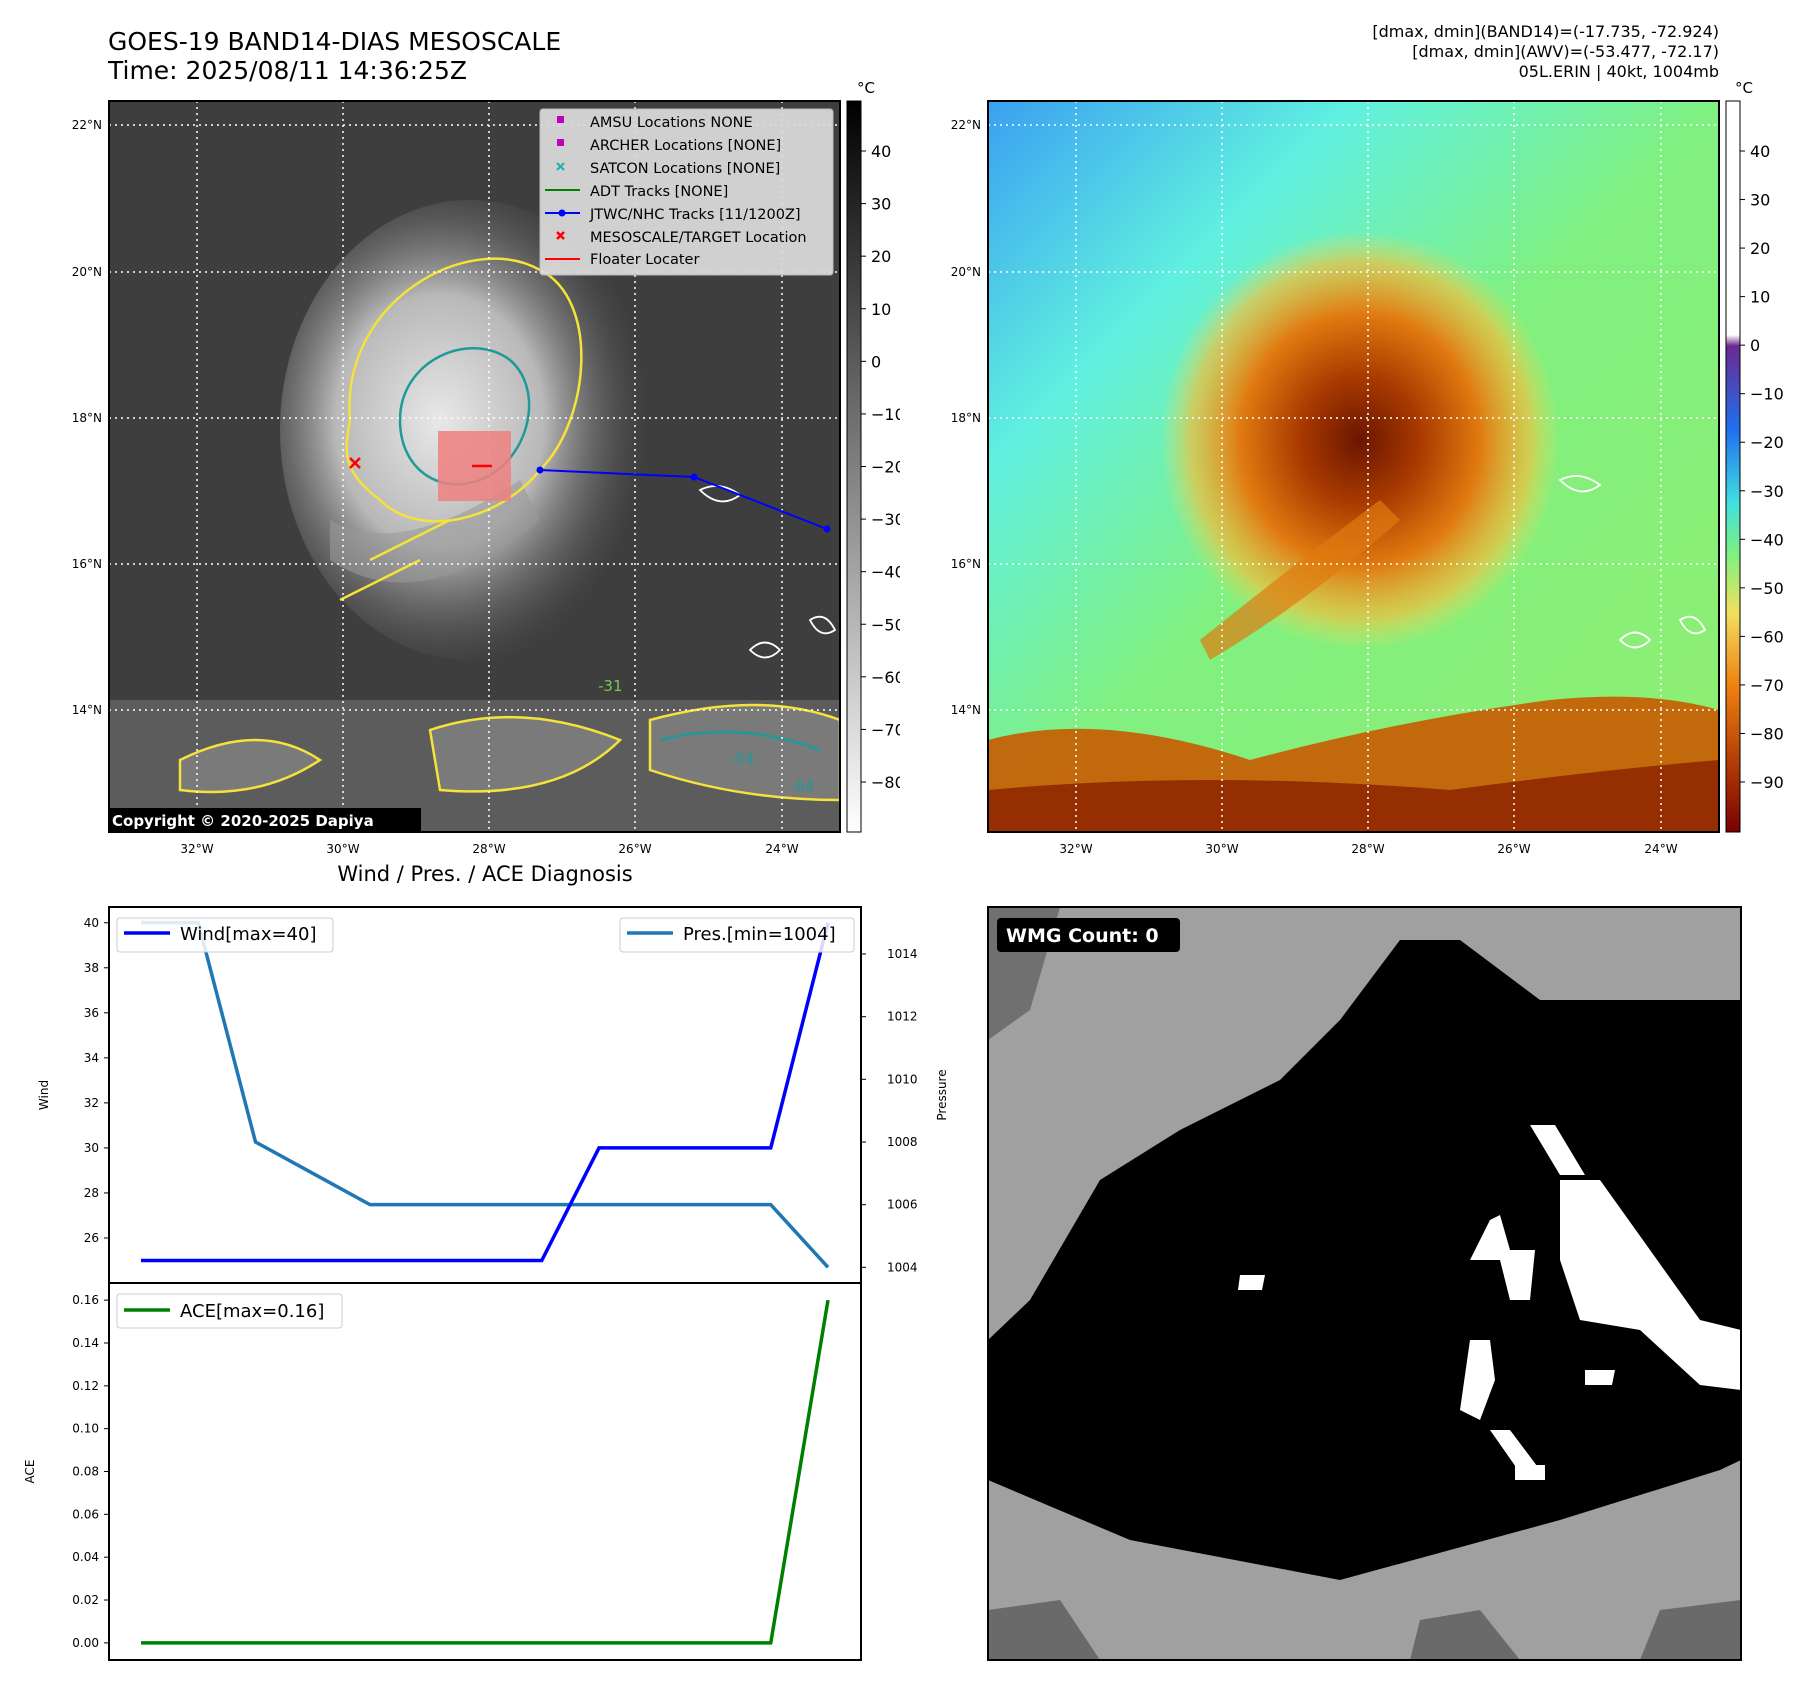 This screenshot has height=1690, width=1801. What do you see at coordinates (966, 564) in the screenshot?
I see `awv-lat-tick: 16°N` at bounding box center [966, 564].